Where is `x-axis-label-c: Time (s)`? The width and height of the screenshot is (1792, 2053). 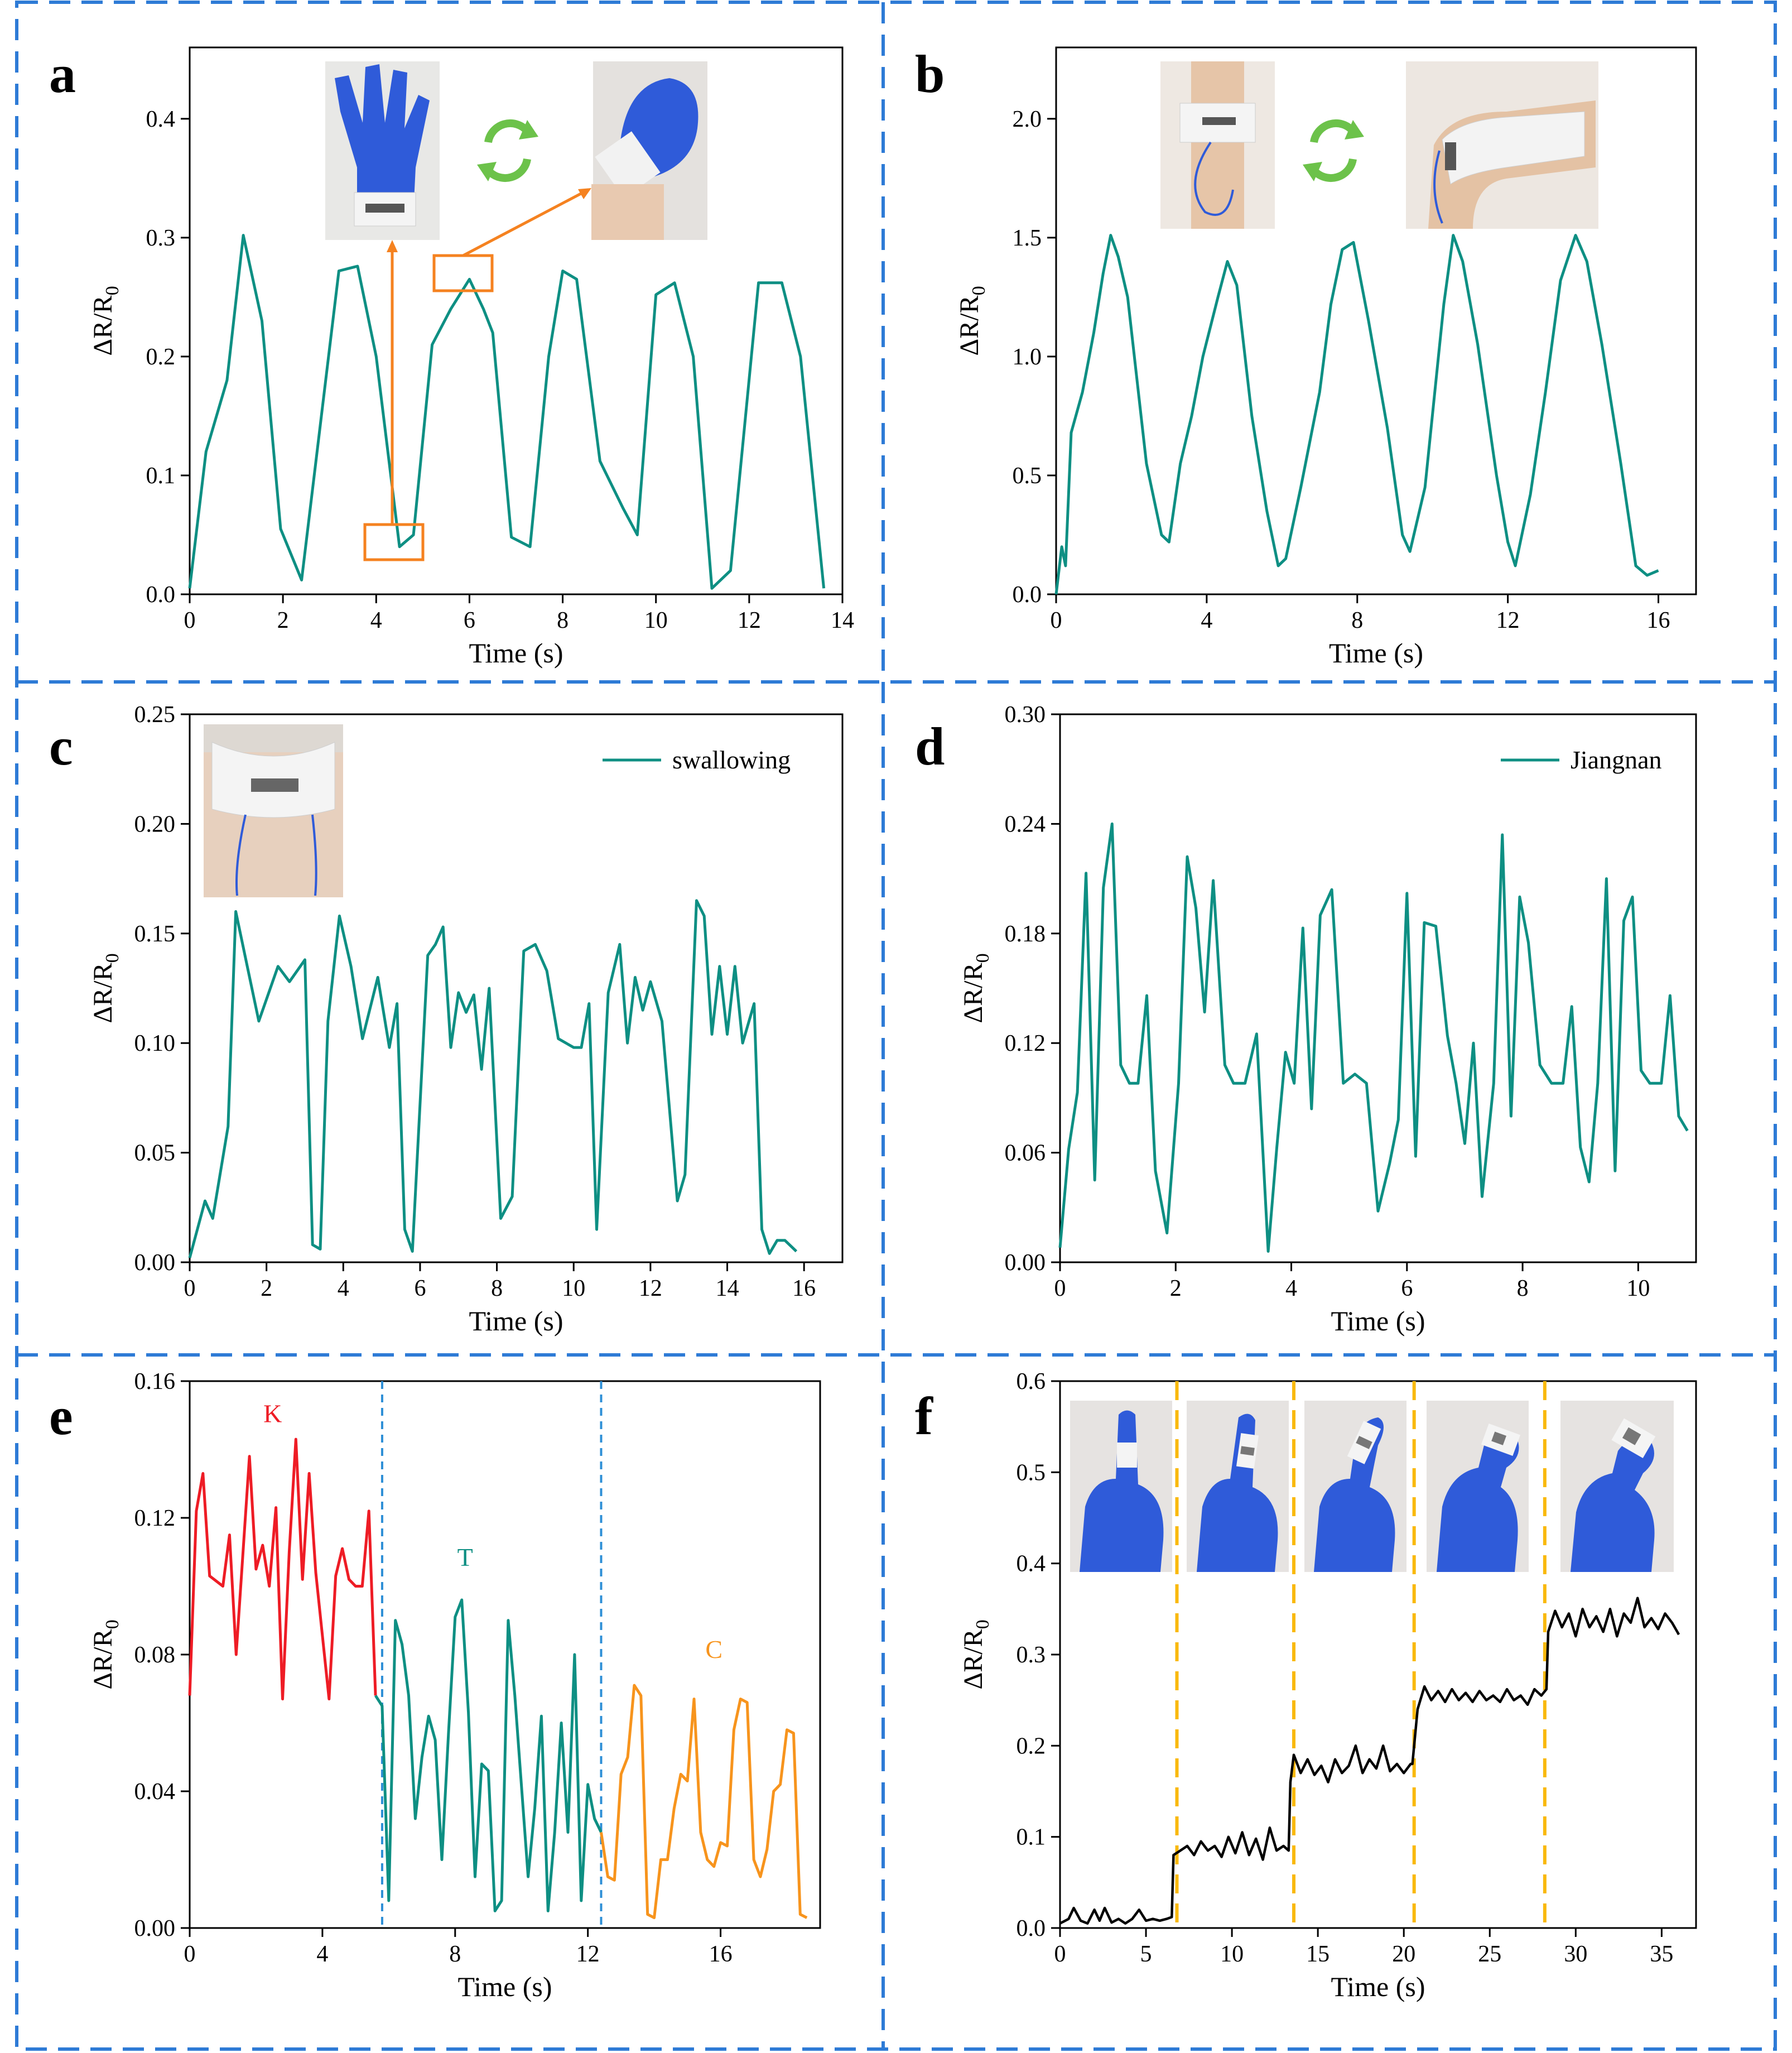 x-axis-label-c: Time (s) is located at coordinates (516, 1320).